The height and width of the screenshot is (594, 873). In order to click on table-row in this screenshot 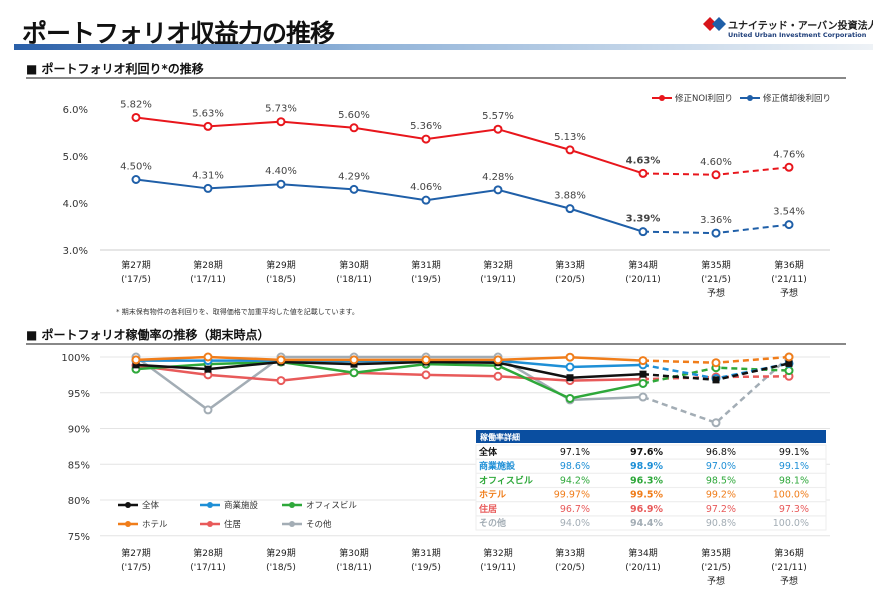, I will do `click(651, 523)`.